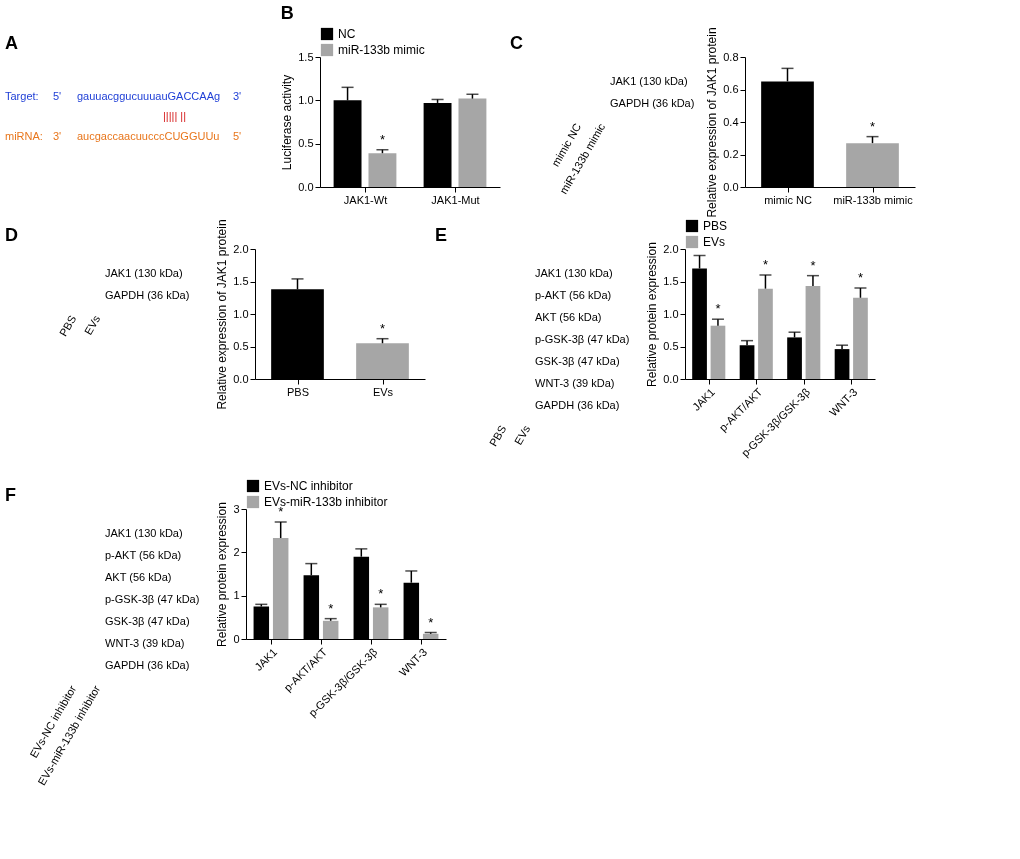  Describe the element at coordinates (236, 508) in the screenshot. I see `y-tick-label: 3` at that location.